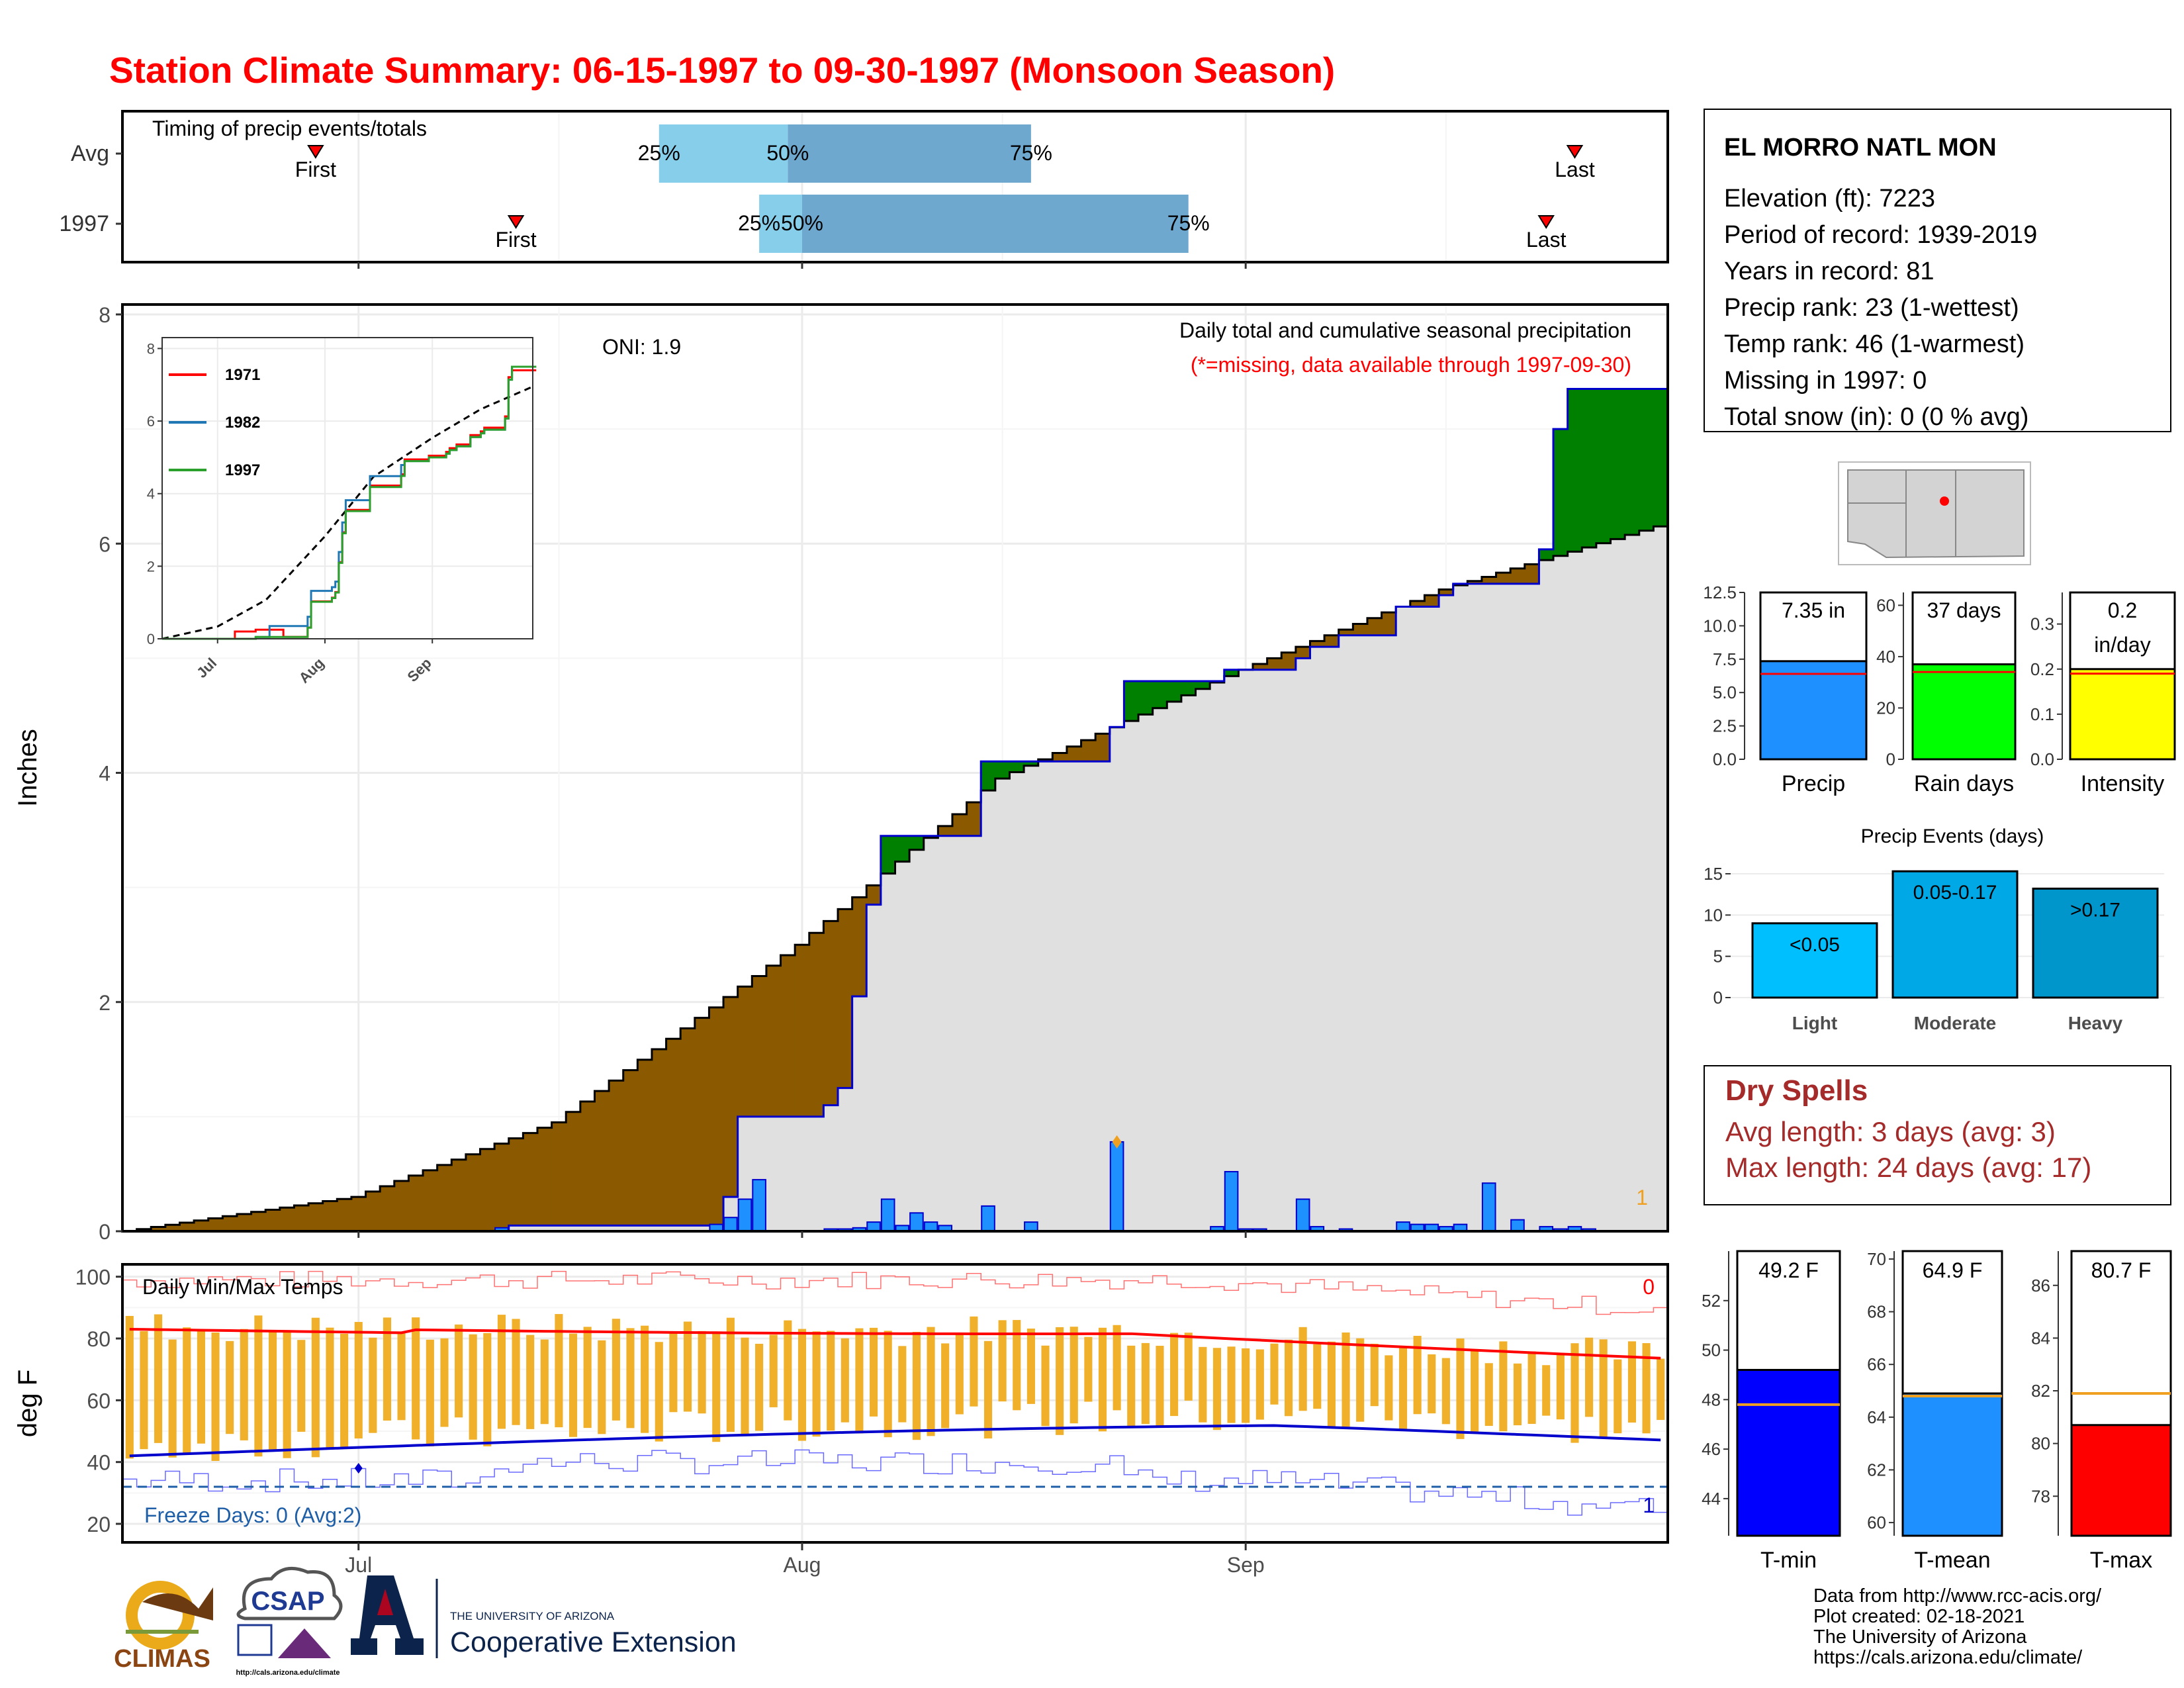 The image size is (2184, 1688). Describe the element at coordinates (2095, 1023) in the screenshot. I see `events-bar-label: Heavy` at that location.